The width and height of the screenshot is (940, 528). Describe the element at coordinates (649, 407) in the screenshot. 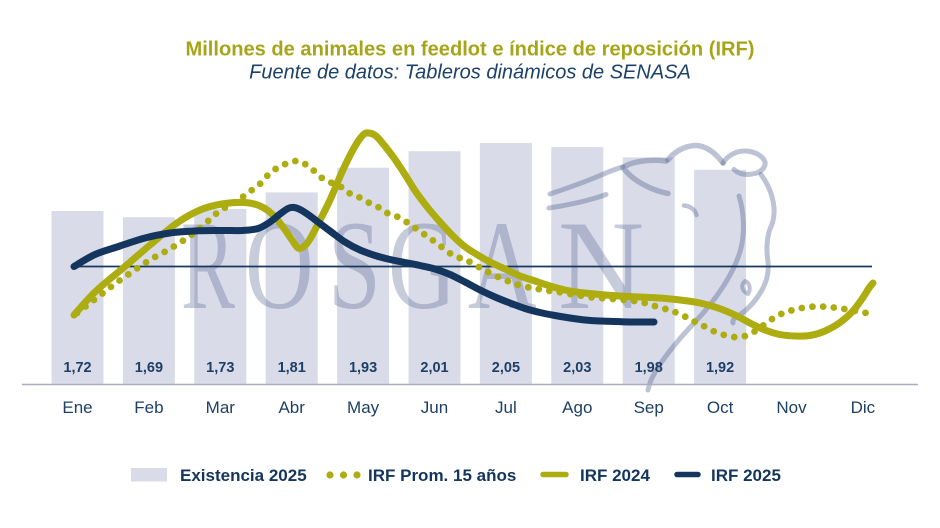

I see `svg-text: Sep` at that location.